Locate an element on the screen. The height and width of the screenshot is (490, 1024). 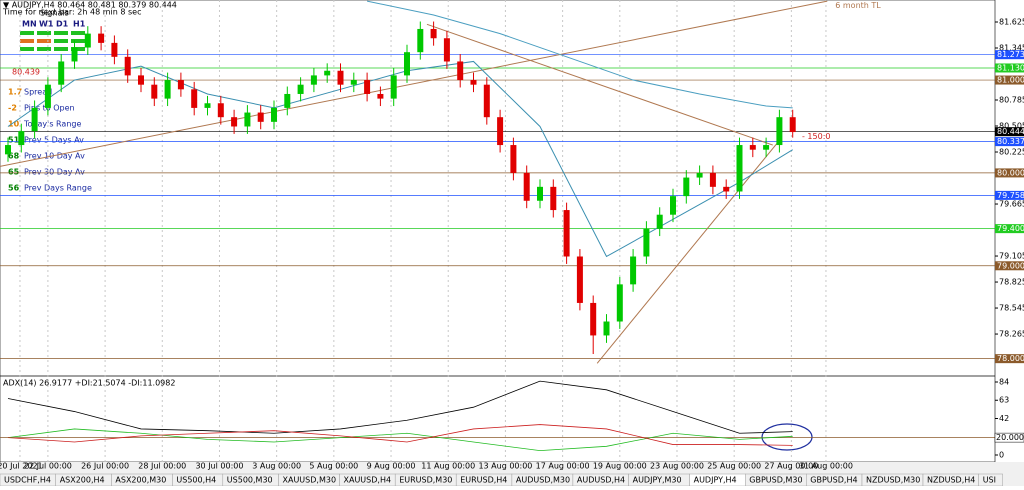
y-tick-label: 78.265 is located at coordinates (1011, 334).